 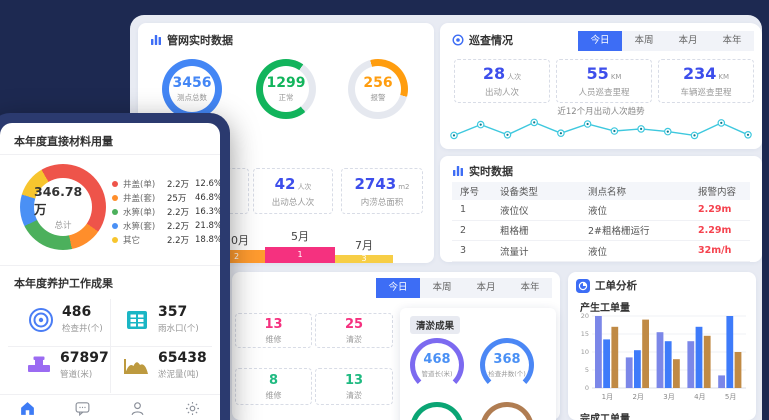 What do you see at coordinates (715, 251) in the screenshot?
I see `table-cell: 32m/h` at bounding box center [715, 251].